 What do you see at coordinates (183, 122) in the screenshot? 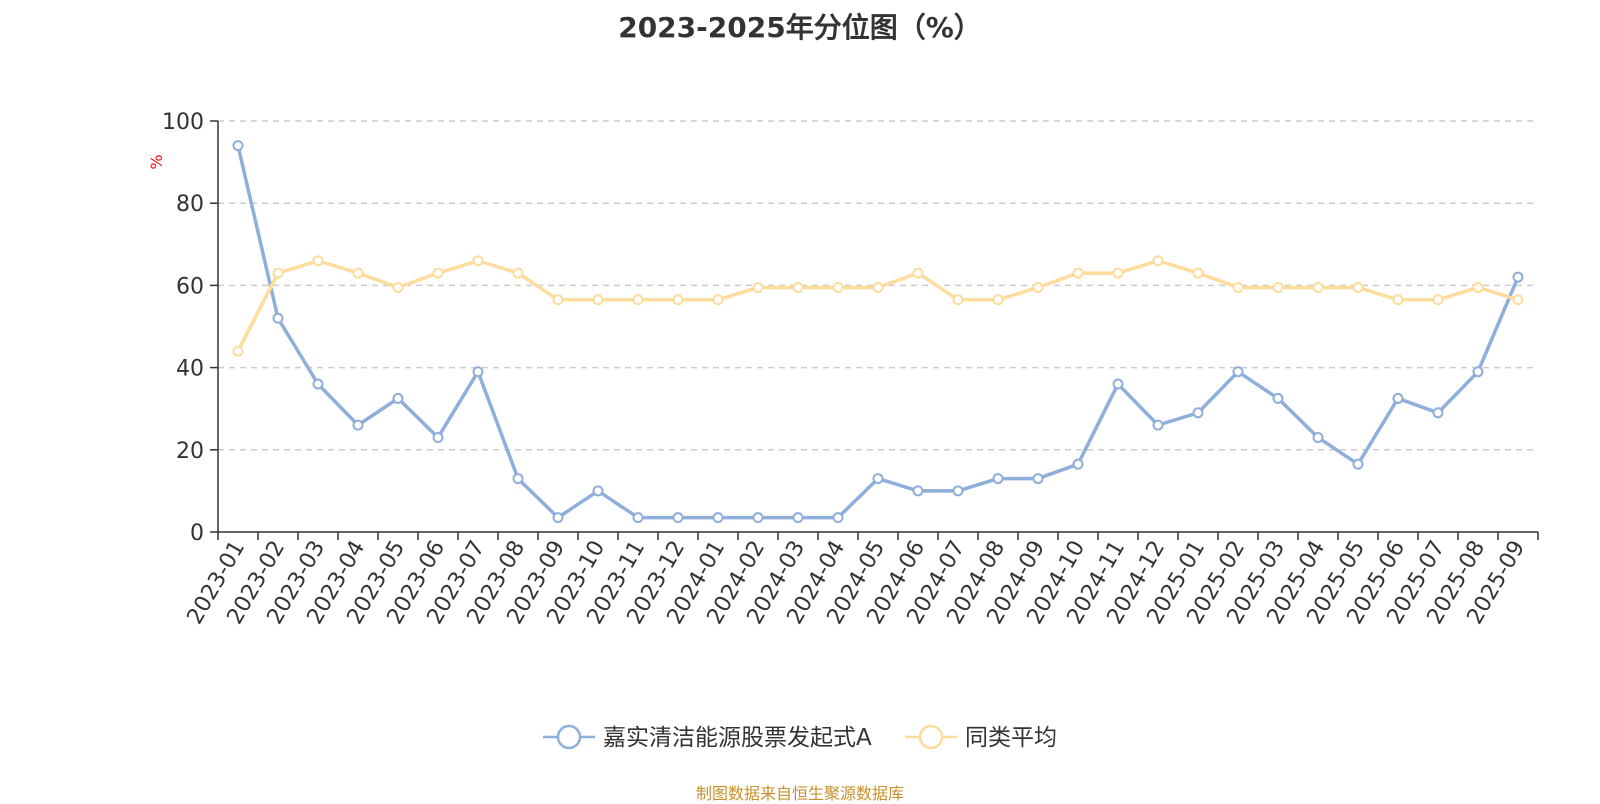
I see `y-tick-label: 100` at bounding box center [183, 122].